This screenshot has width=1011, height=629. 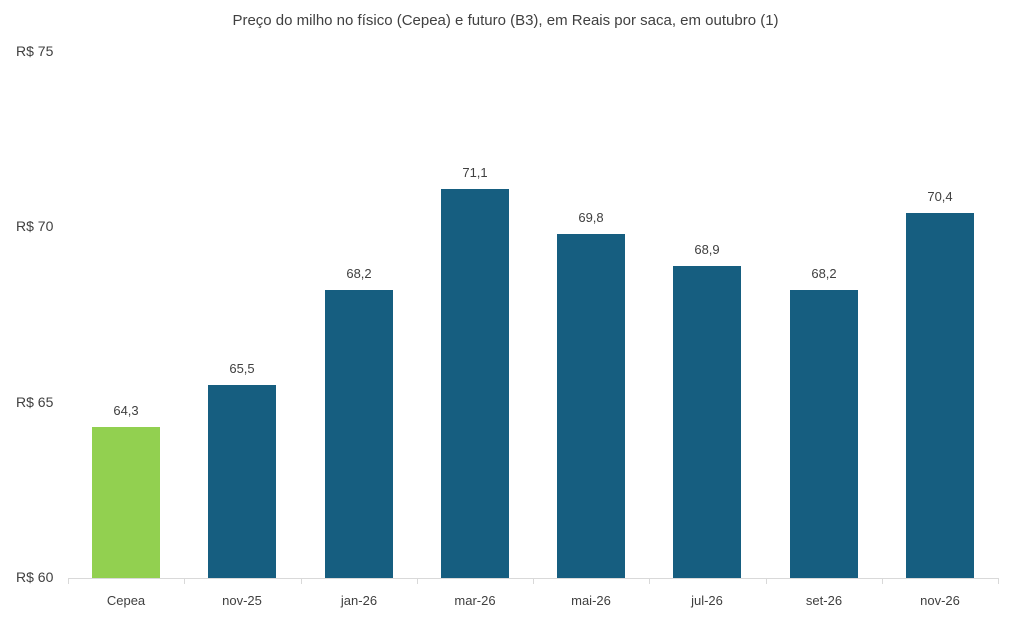 I want to click on data-label: 69,8, so click(x=591, y=217).